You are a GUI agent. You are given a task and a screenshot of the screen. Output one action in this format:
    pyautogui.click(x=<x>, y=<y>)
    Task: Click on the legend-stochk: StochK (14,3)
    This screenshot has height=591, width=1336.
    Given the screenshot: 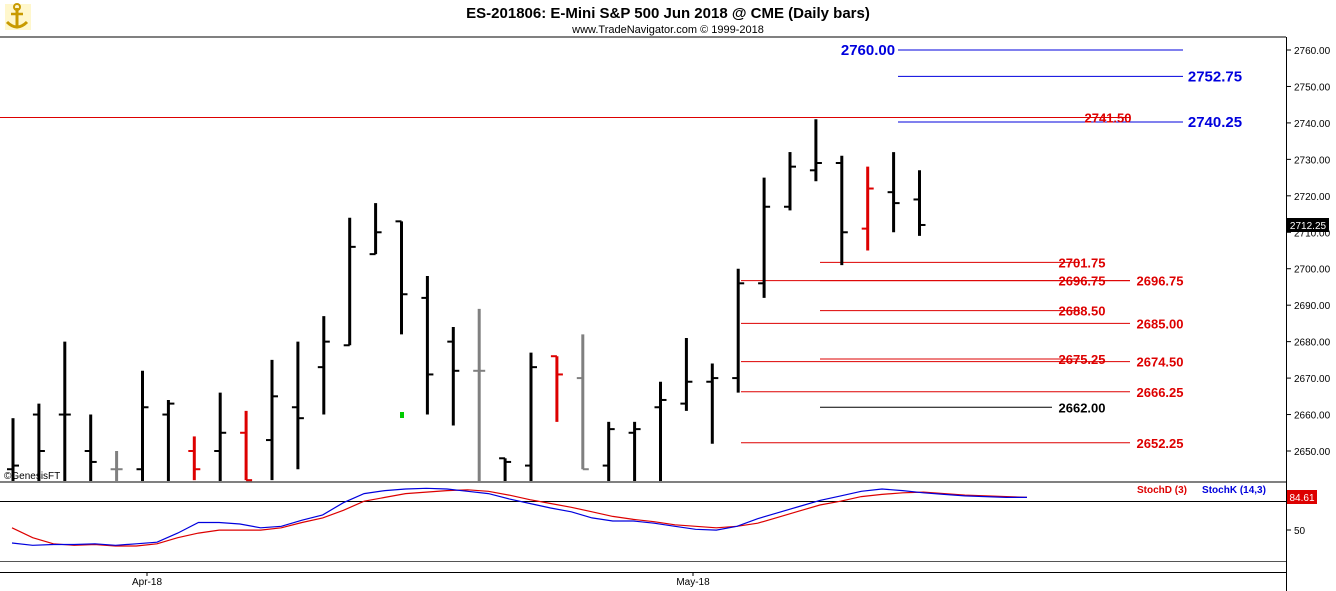 What is the action you would take?
    pyautogui.click(x=1234, y=490)
    